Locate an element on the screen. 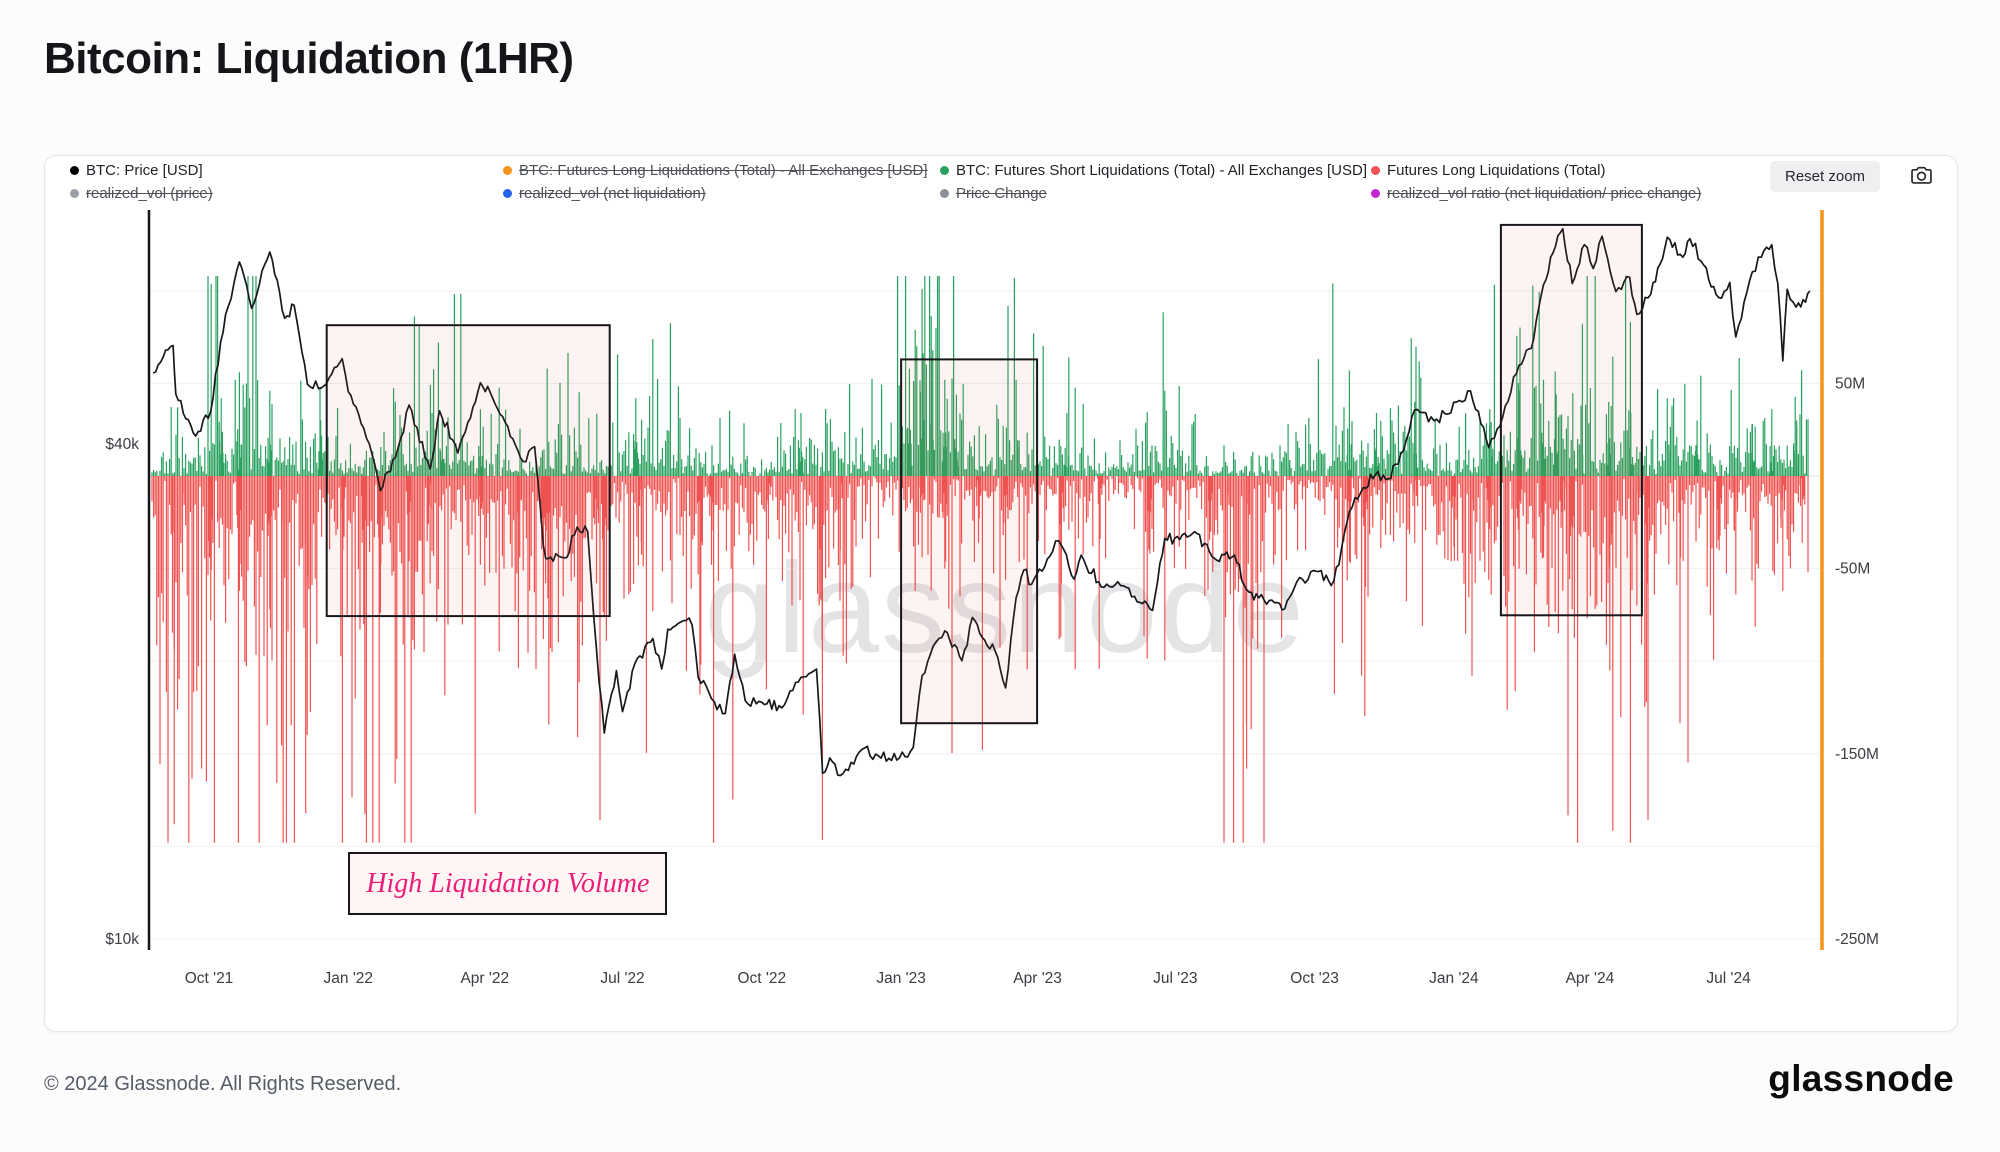 The width and height of the screenshot is (2000, 1152). footer-copyright: © 2024 Glassnode. All Rights Reserved. is located at coordinates (223, 1084).